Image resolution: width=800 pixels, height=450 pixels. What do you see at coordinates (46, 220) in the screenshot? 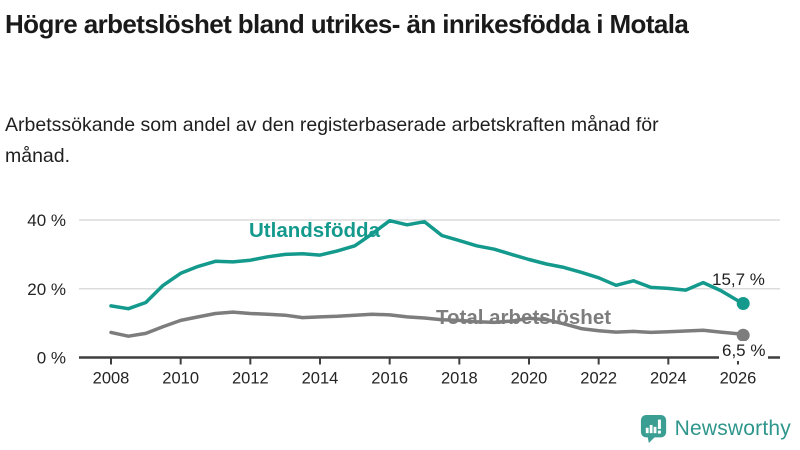
I see `y-axis-tick-label: 40 %` at bounding box center [46, 220].